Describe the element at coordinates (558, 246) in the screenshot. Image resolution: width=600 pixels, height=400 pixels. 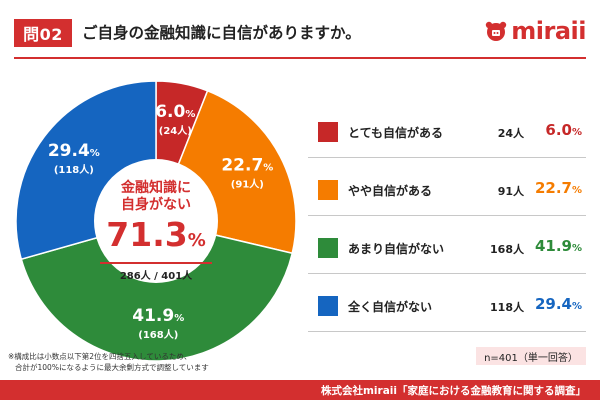
I see `legend-percentage: 41.9%` at that location.